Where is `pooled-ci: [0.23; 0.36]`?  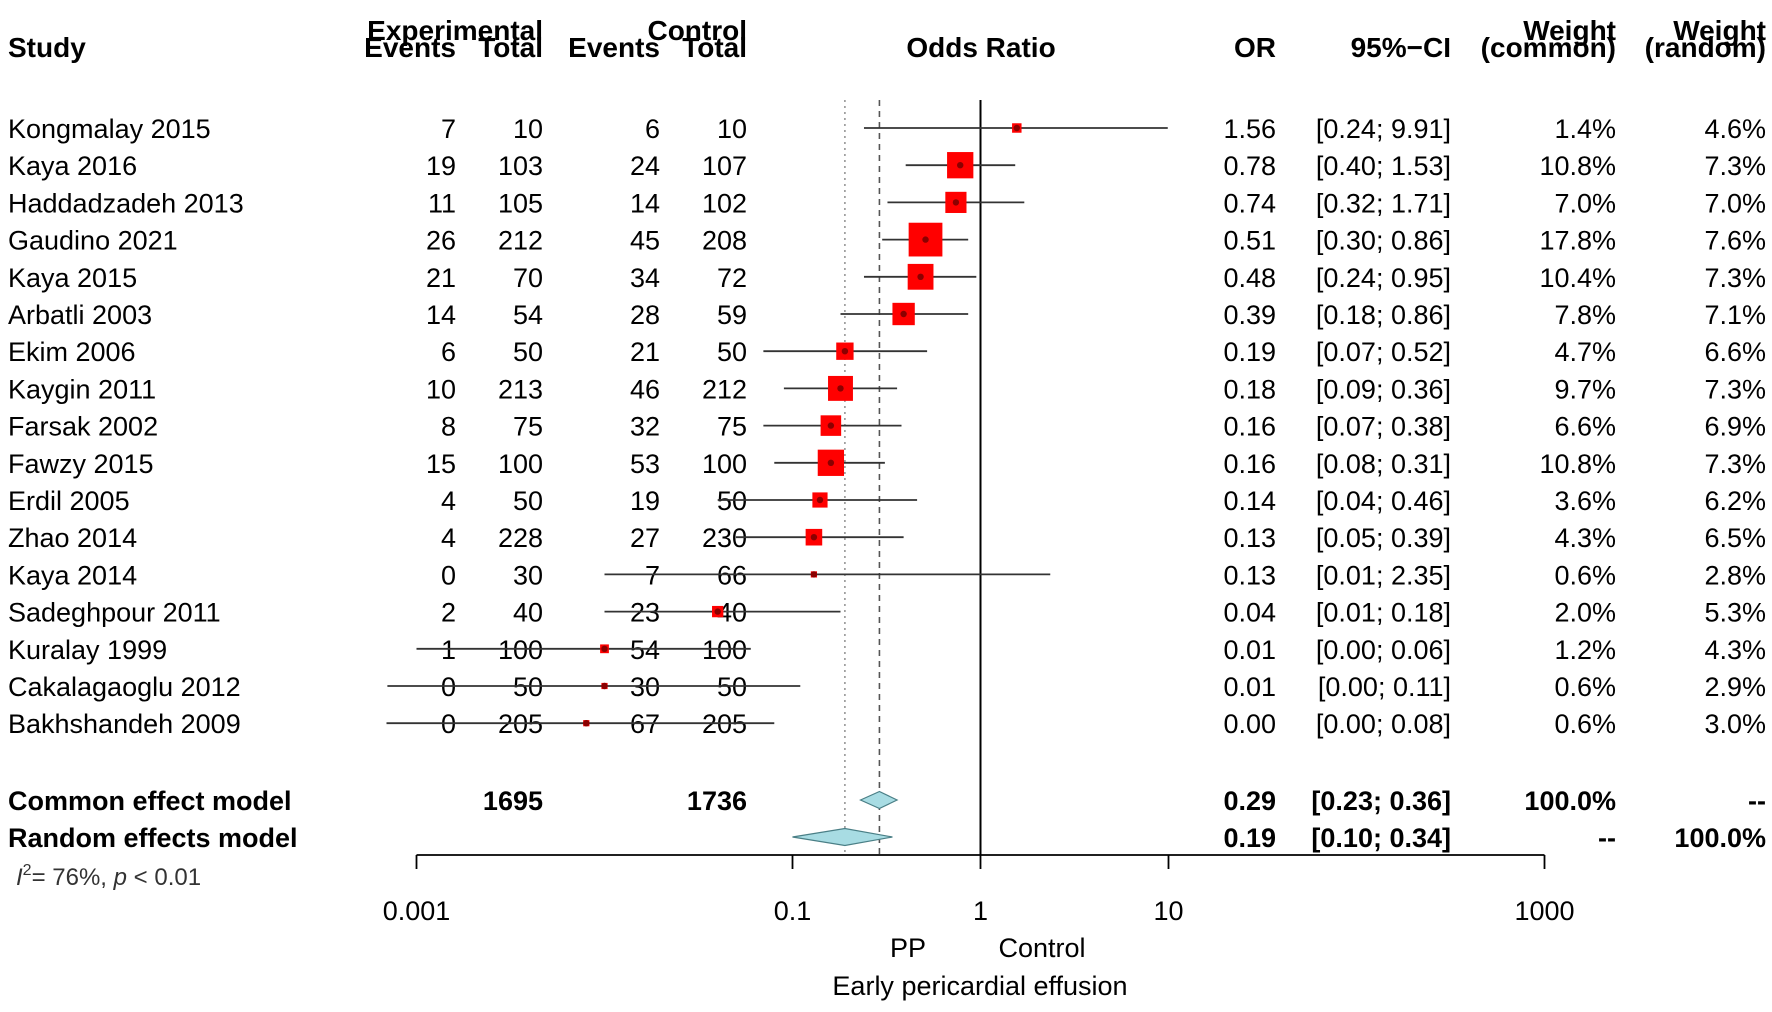
pooled-ci: [0.23; 0.36] is located at coordinates (1381, 801).